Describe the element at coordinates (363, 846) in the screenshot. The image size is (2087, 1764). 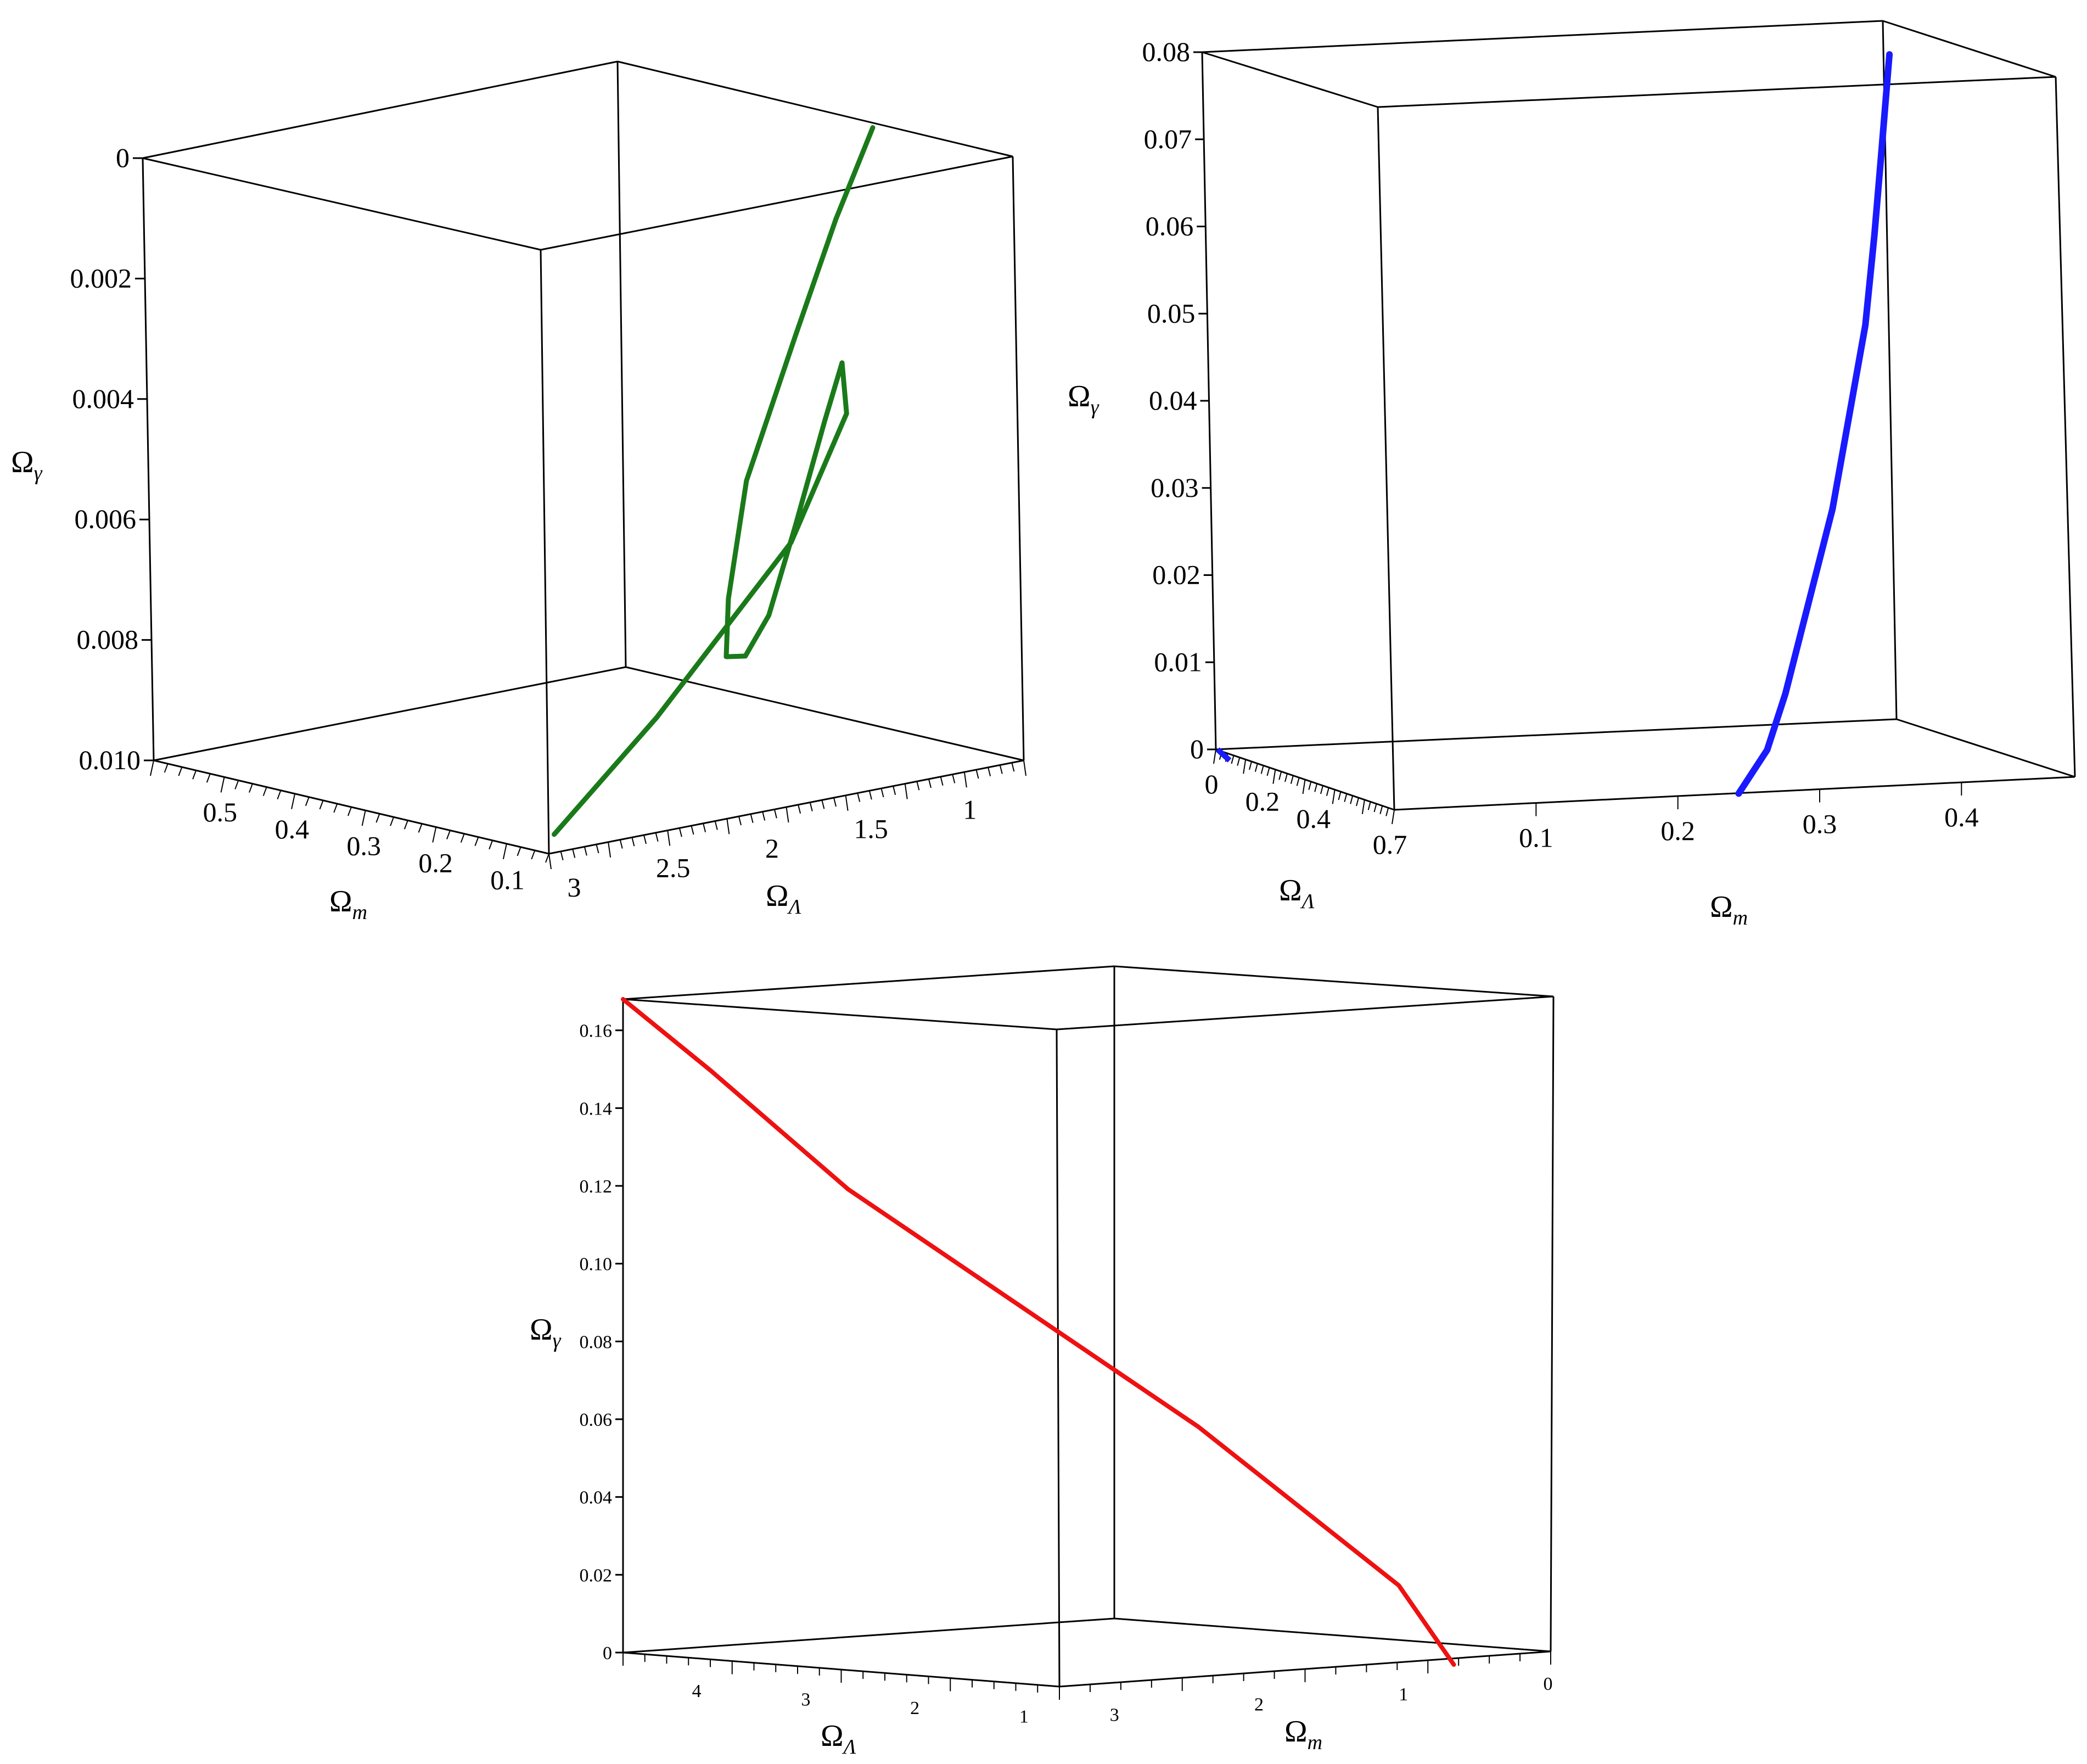
I see `m-tick-label: 0.3` at that location.